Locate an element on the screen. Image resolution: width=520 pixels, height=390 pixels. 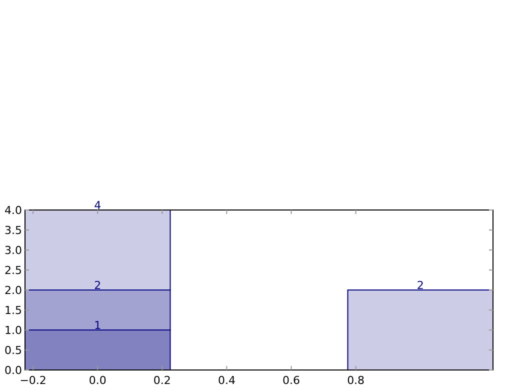
annotation: 4 is located at coordinates (98, 205).